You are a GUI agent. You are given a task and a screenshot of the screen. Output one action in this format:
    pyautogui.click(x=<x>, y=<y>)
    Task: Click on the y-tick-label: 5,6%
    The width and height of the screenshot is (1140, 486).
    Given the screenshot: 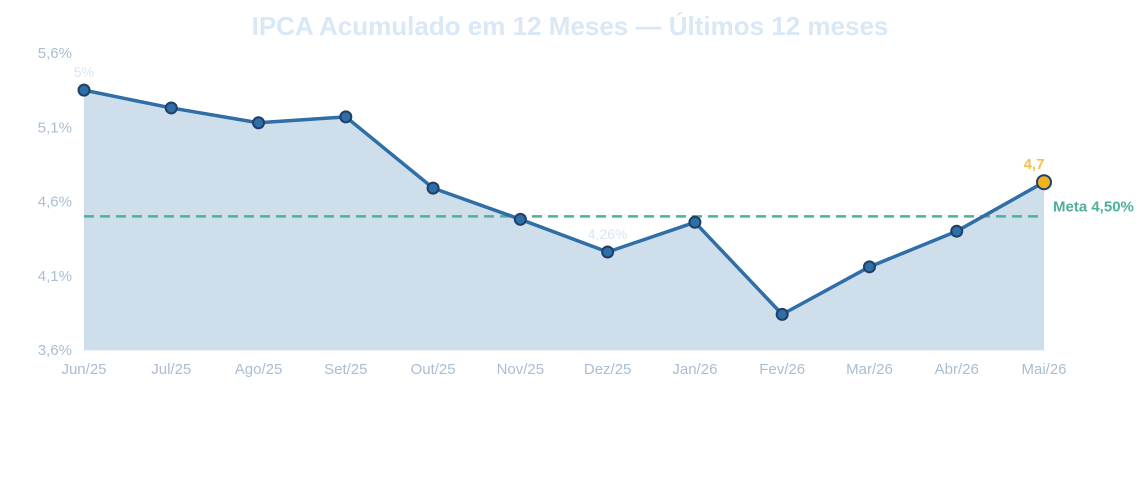 What is the action you would take?
    pyautogui.click(x=55, y=53)
    